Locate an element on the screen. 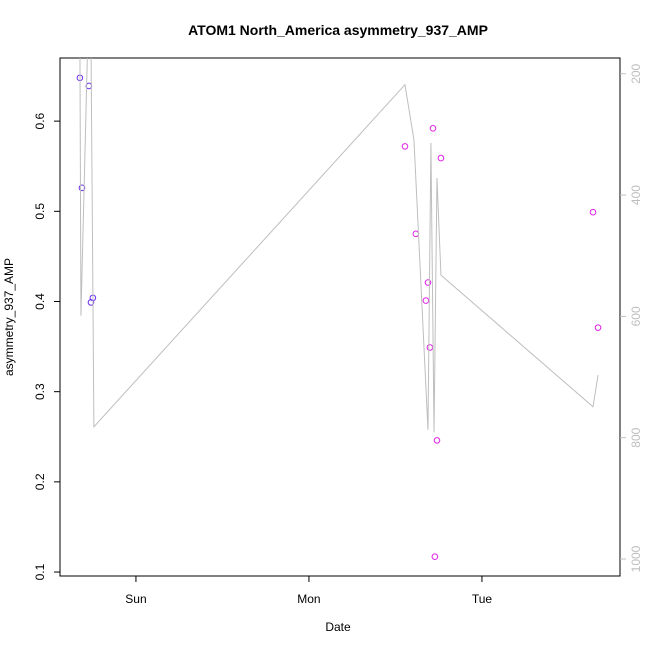 This screenshot has width=650, height=655. y2-tick-label: 400 is located at coordinates (636, 195).